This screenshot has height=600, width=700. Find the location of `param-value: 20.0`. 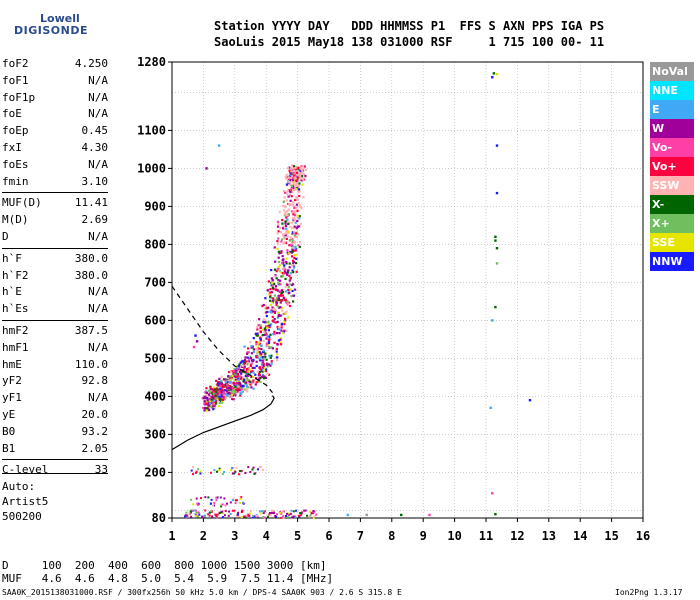

param-value: 20.0 is located at coordinates (95, 414).